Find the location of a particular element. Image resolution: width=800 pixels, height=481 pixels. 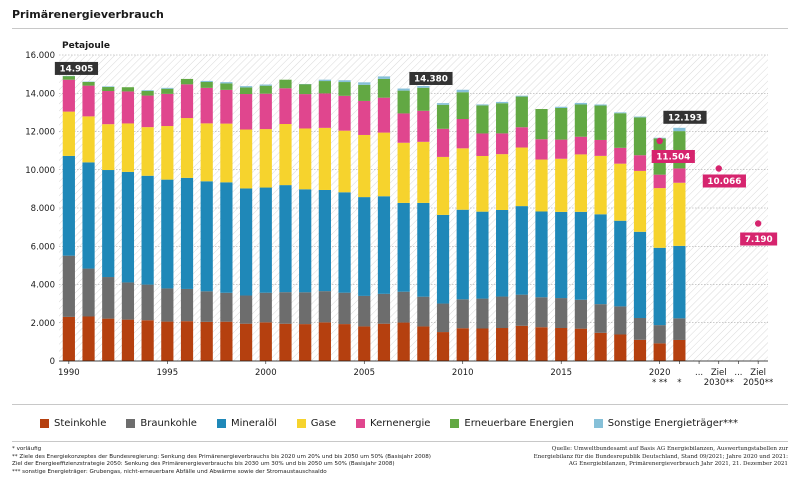

legend-divider-bottom is located at coordinates (400, 441).